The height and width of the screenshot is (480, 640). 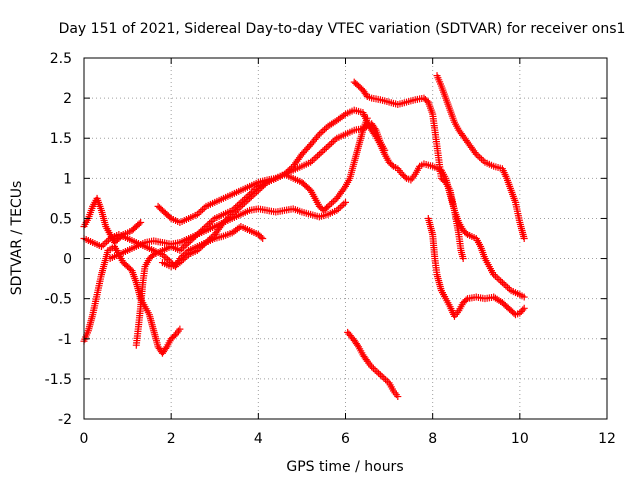 What do you see at coordinates (61, 59) in the screenshot?
I see `y-tick-label: 2.5` at bounding box center [61, 59].